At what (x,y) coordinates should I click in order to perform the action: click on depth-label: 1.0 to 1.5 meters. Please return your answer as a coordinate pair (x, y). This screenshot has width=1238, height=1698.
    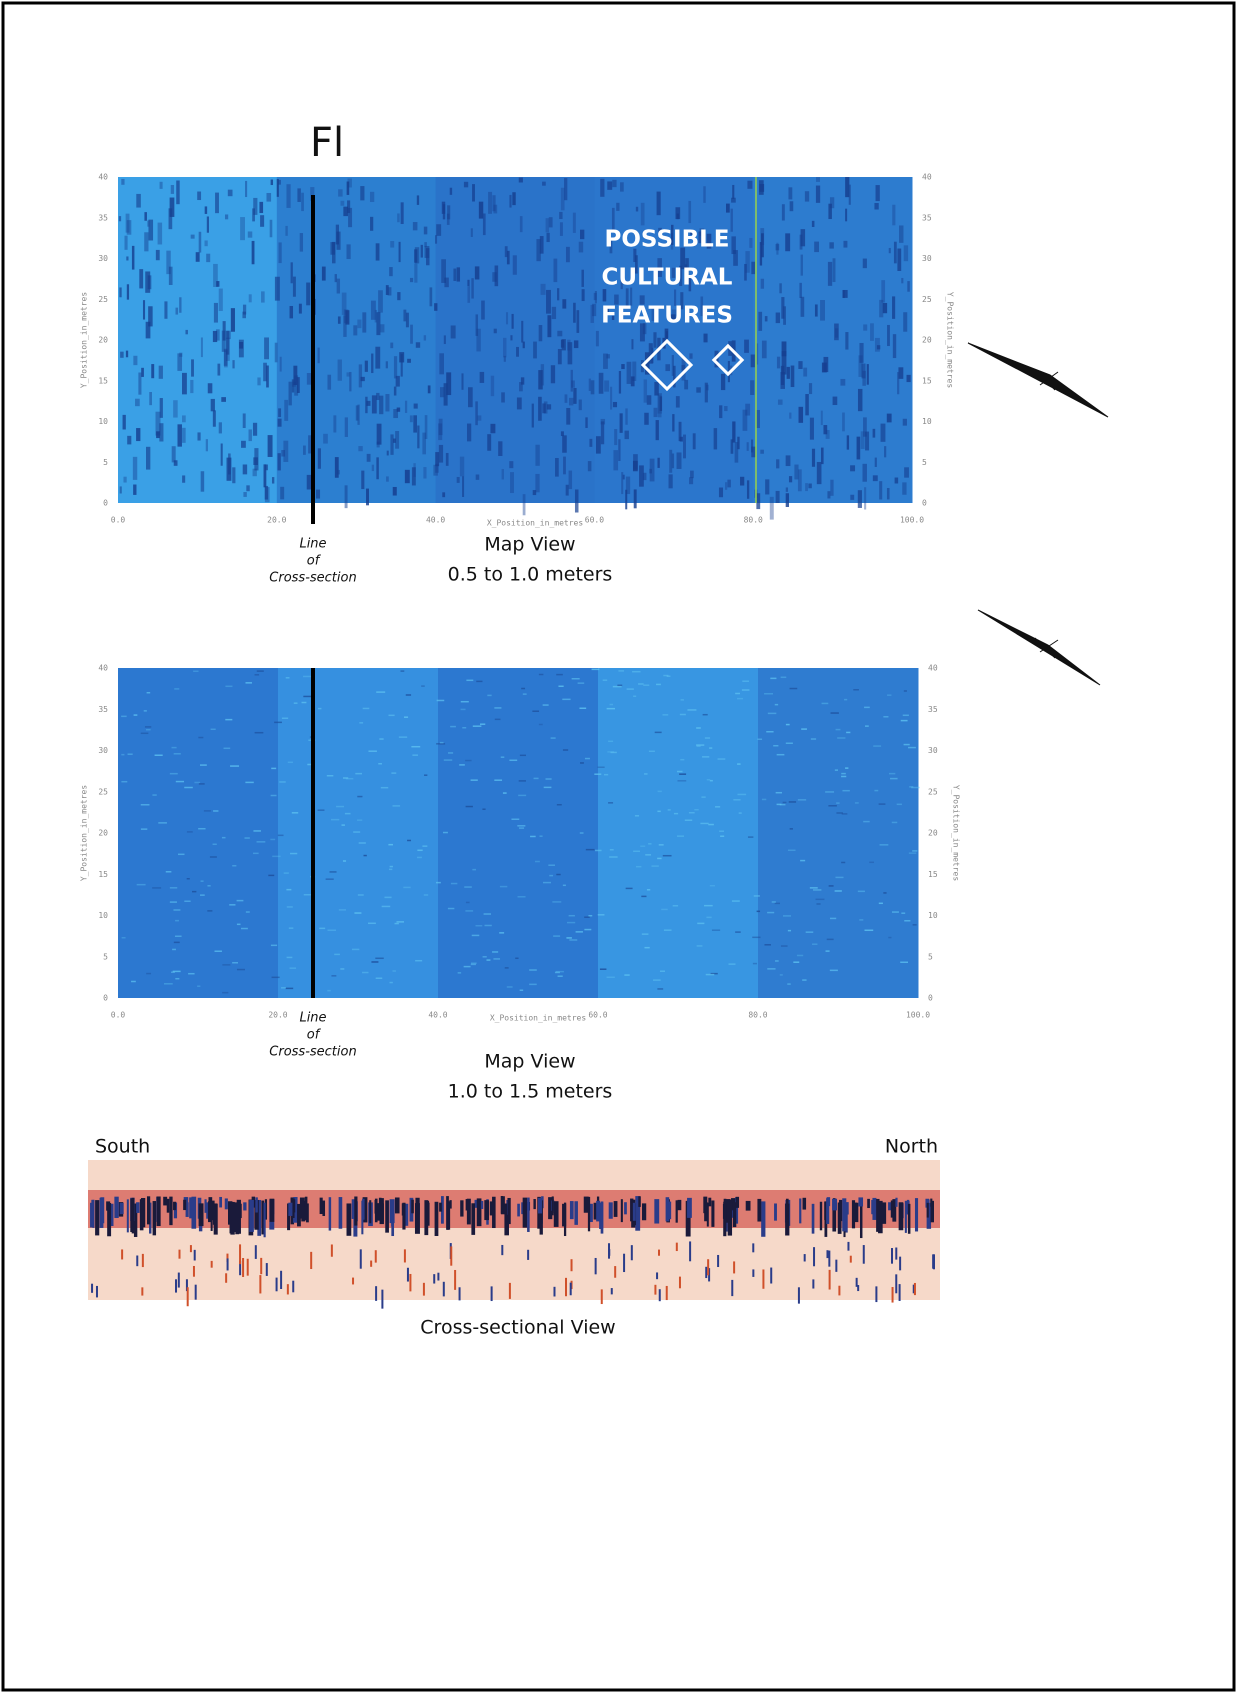
    Looking at the image, I should click on (530, 1092).